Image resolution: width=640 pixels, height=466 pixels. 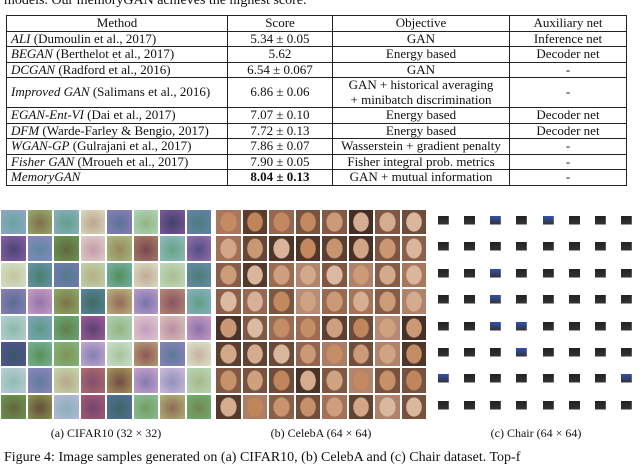 I want to click on score-cell: 5.34 ± 0.05, so click(x=280, y=38).